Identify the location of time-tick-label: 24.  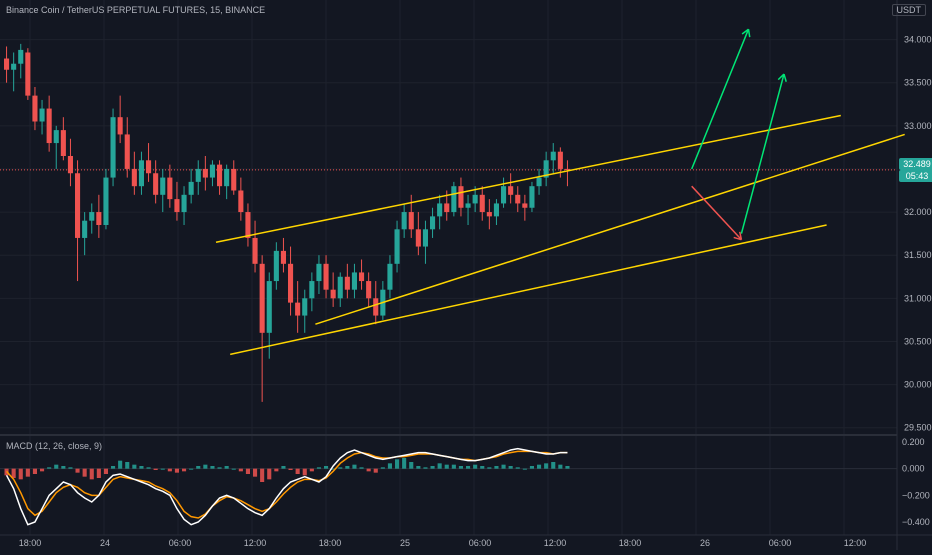
(105, 543).